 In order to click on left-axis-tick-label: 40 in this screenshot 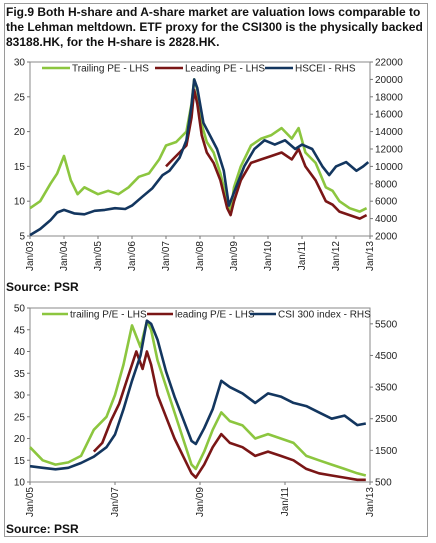, I will do `click(20, 352)`.